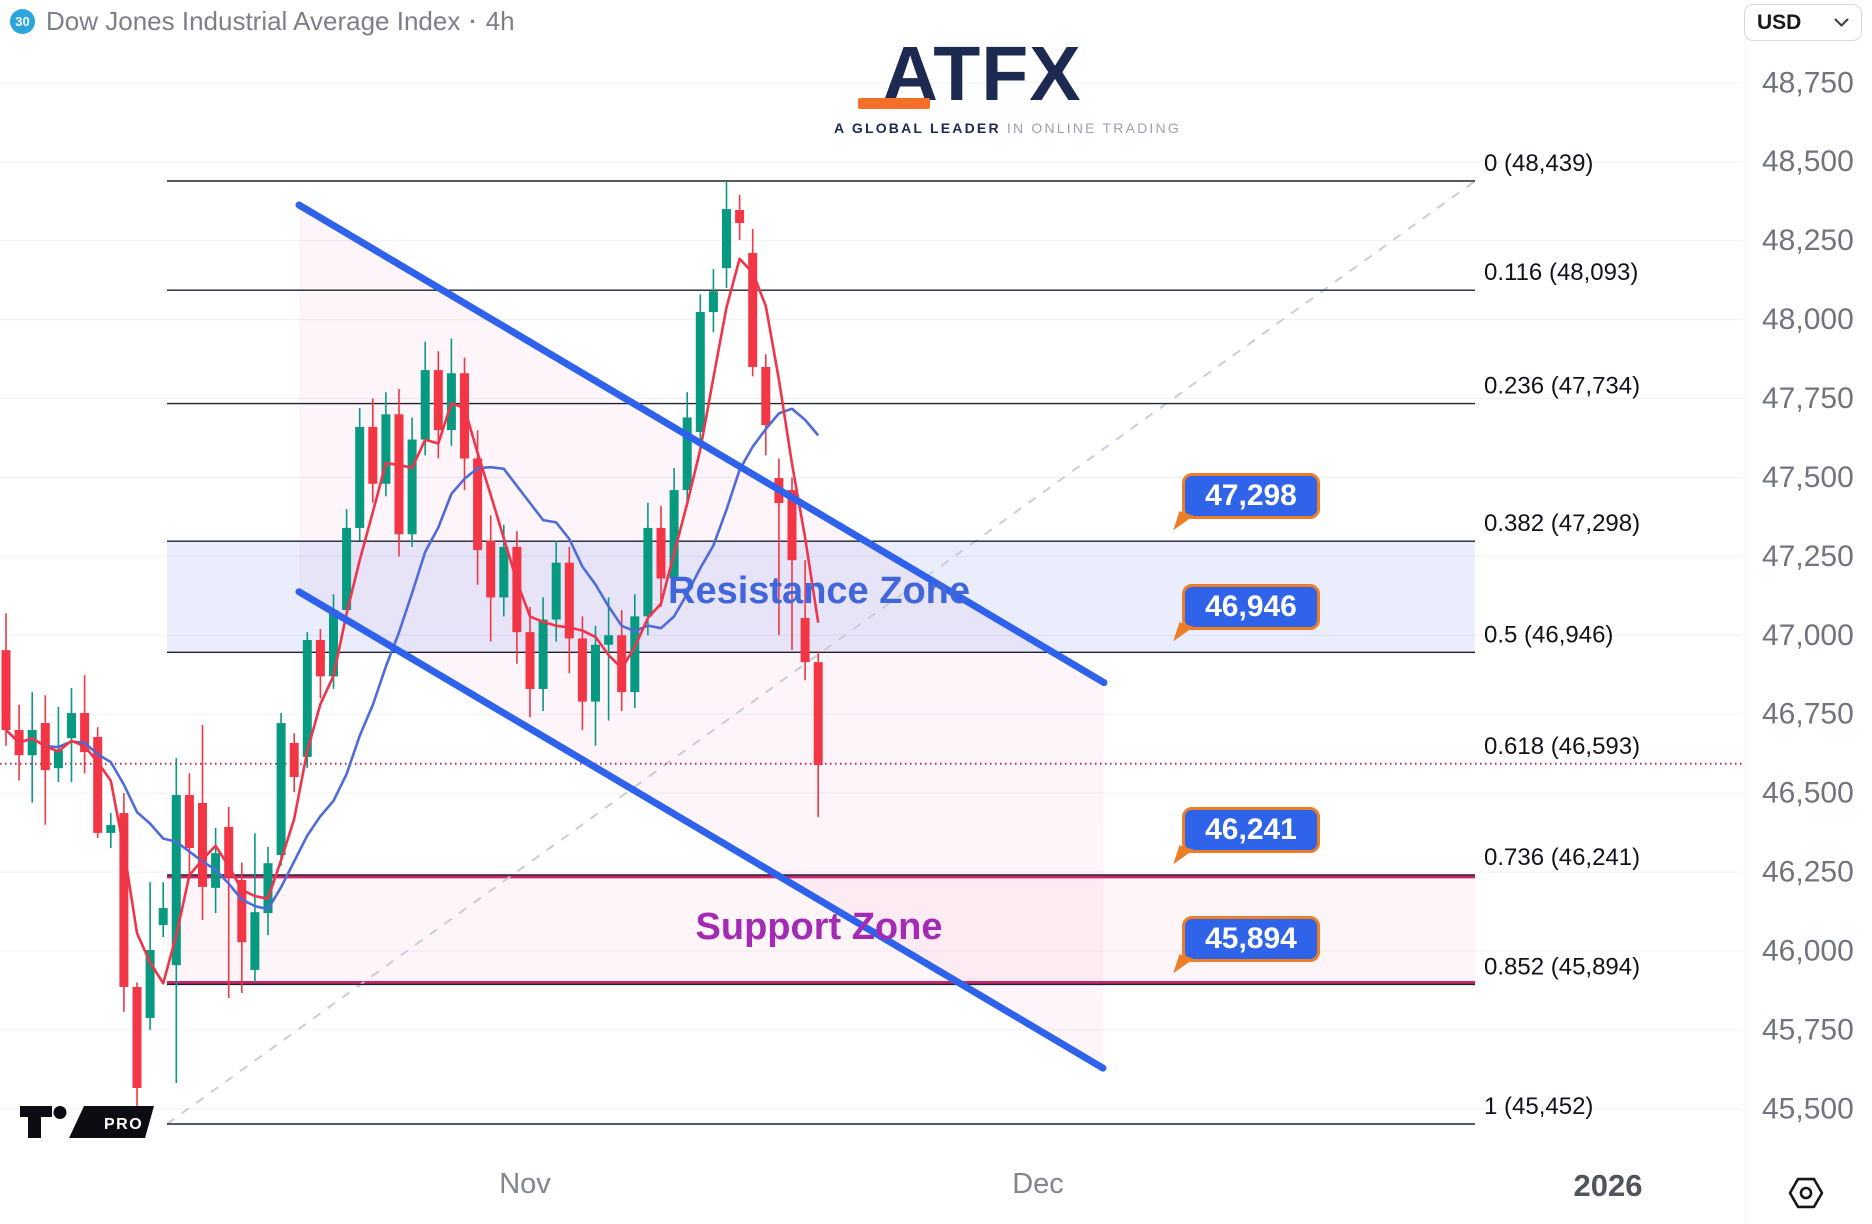 This screenshot has height=1224, width=1872. Describe the element at coordinates (819, 591) in the screenshot. I see `resistance-zone-label: Resistance Zone` at that location.